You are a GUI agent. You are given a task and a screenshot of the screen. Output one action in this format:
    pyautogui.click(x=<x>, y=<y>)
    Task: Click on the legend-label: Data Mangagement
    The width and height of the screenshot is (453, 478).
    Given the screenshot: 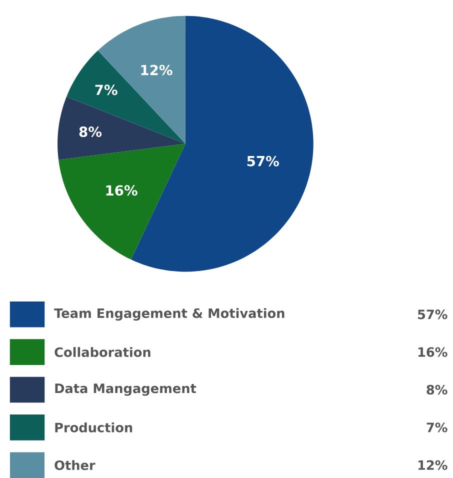 What is the action you would take?
    pyautogui.click(x=125, y=390)
    